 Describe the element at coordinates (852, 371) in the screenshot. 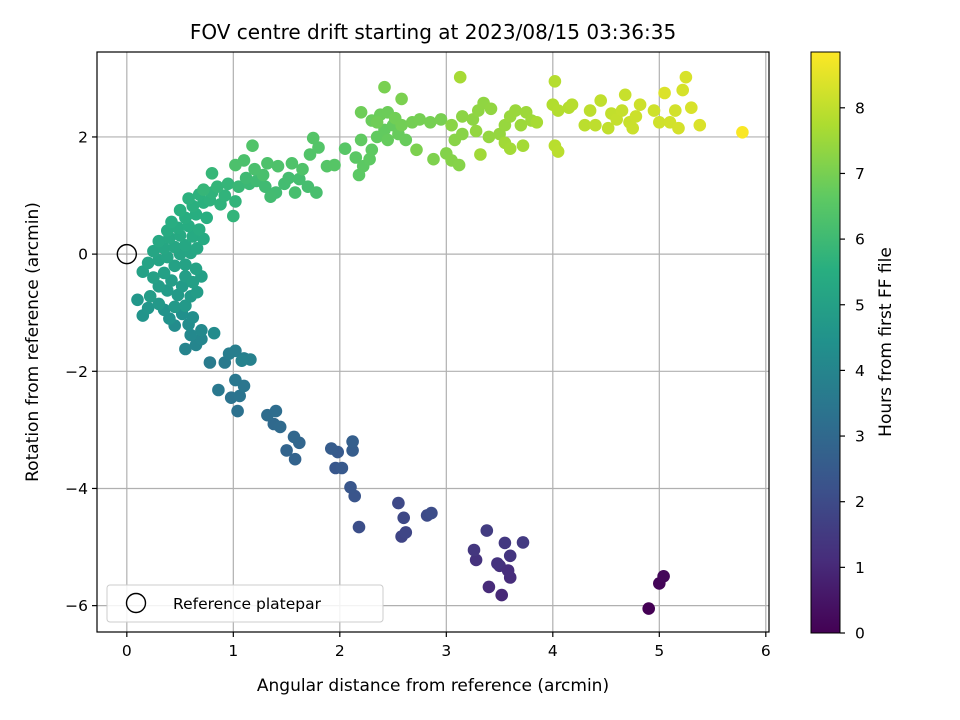

I see `colorbar-ticks: 0 1 2 3 4 5 6 7 8` at that location.